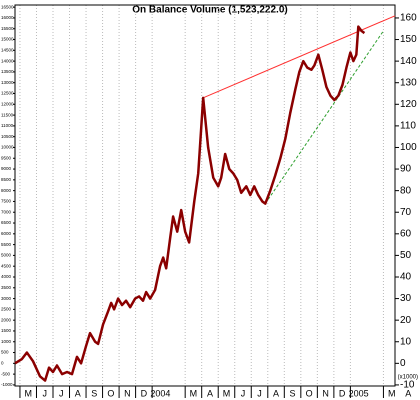 The height and width of the screenshot is (400, 420). Describe the element at coordinates (7, 6) in the screenshot. I see `y2-tick-label: 16500` at that location.